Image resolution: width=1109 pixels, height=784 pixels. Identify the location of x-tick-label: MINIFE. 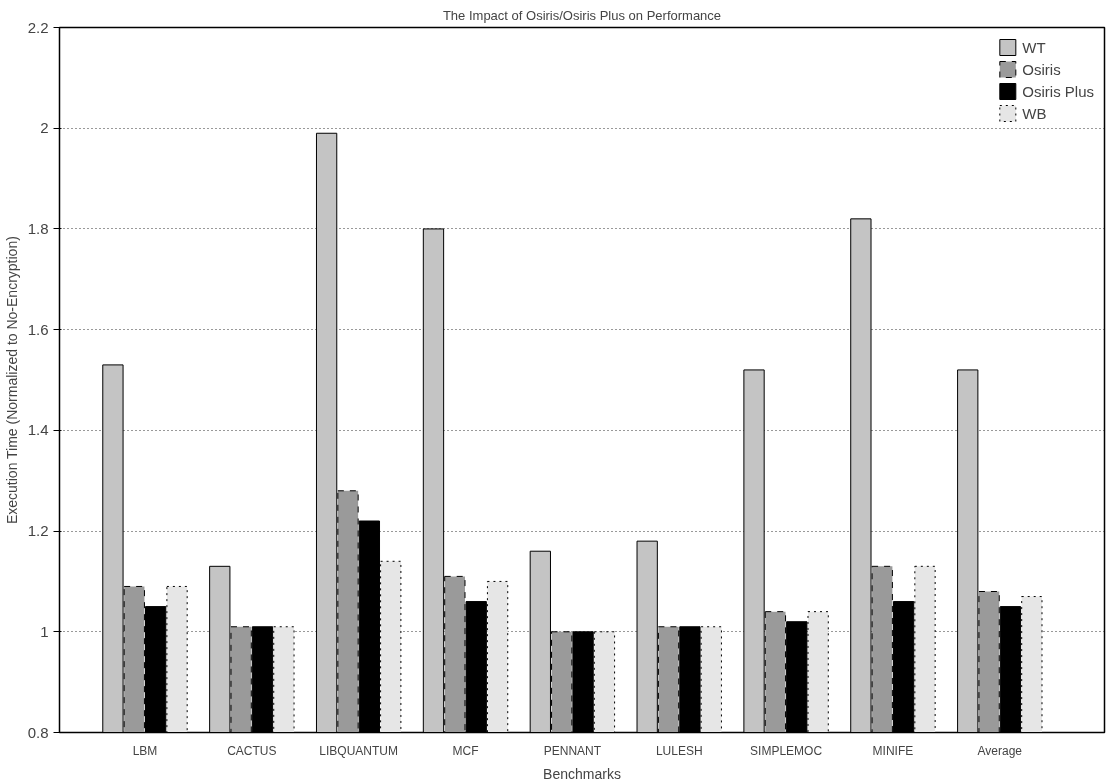
(893, 750).